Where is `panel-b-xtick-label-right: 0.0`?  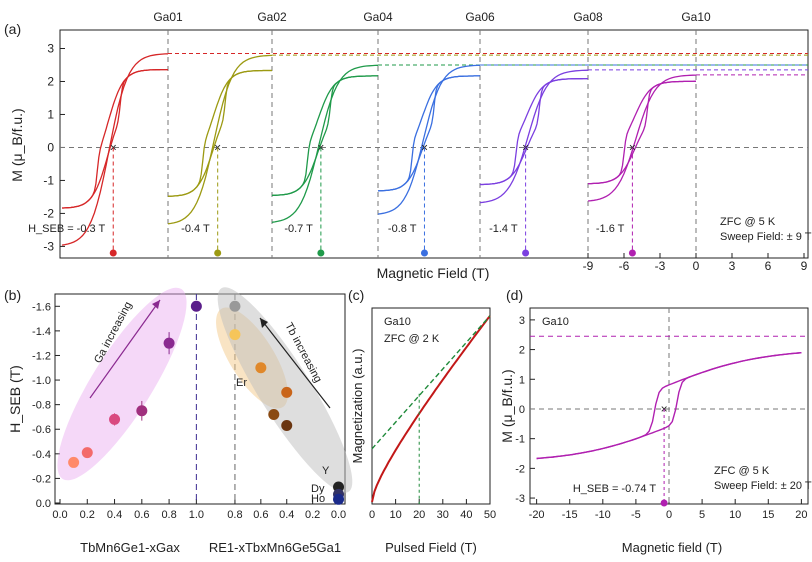 panel-b-xtick-label-right: 0.0 is located at coordinates (338, 515).